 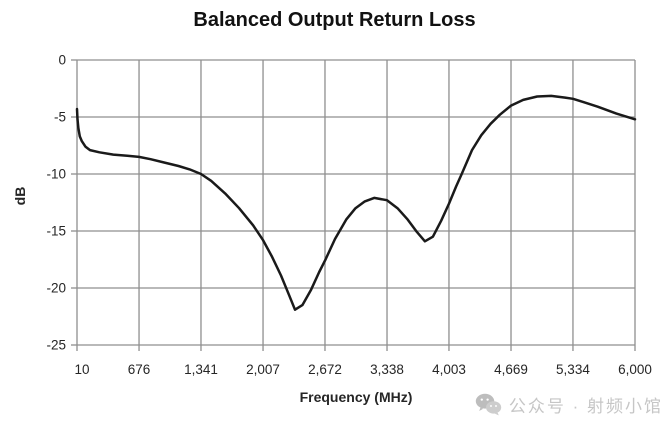 What do you see at coordinates (56, 174) in the screenshot?
I see `y-tick-label: -10` at bounding box center [56, 174].